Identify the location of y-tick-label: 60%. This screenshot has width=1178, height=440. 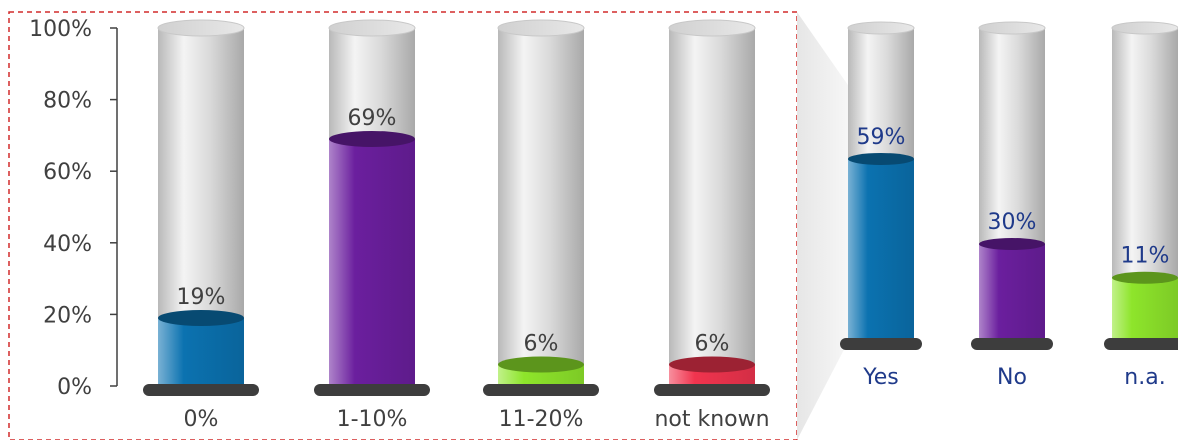
(67, 172).